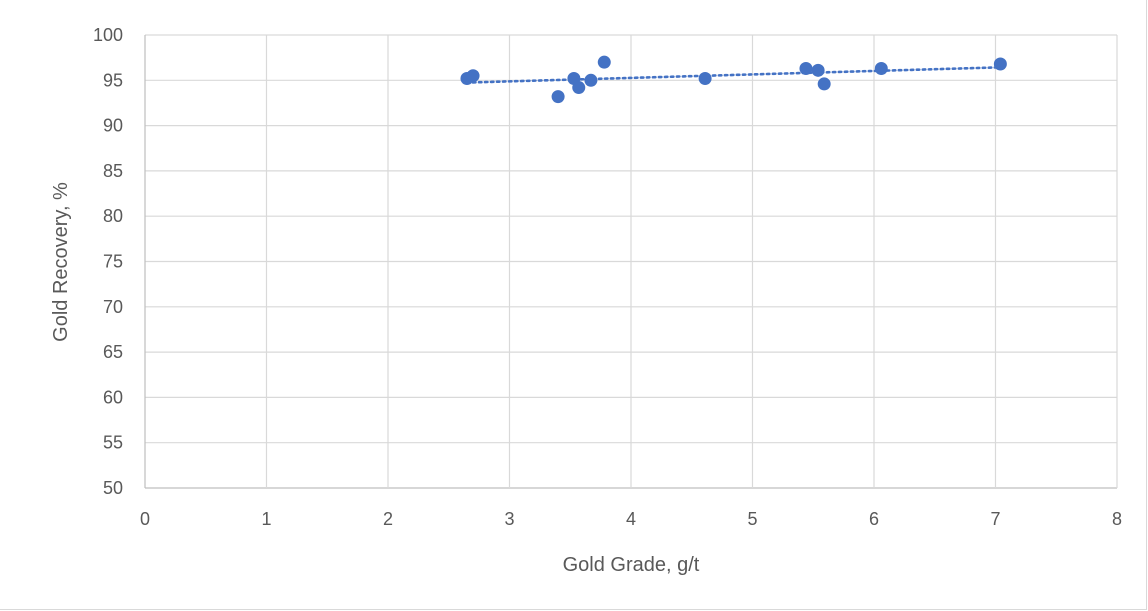 The width and height of the screenshot is (1148, 611). I want to click on y-tick-label: 80, so click(113, 216).